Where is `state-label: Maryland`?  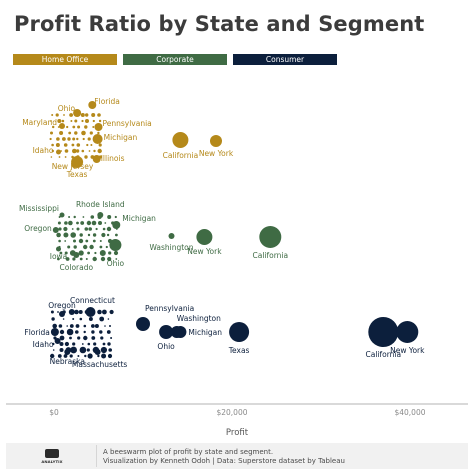 state-label: Maryland is located at coordinates (39, 122).